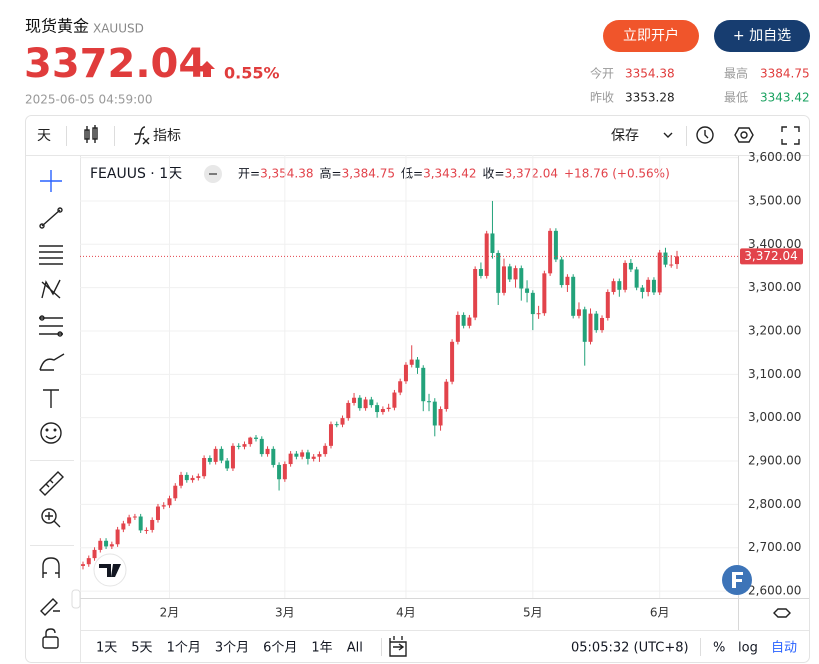 The height and width of the screenshot is (664, 819). Describe the element at coordinates (774, 157) in the screenshot. I see `y-tick-label: 3,600.00` at that location.